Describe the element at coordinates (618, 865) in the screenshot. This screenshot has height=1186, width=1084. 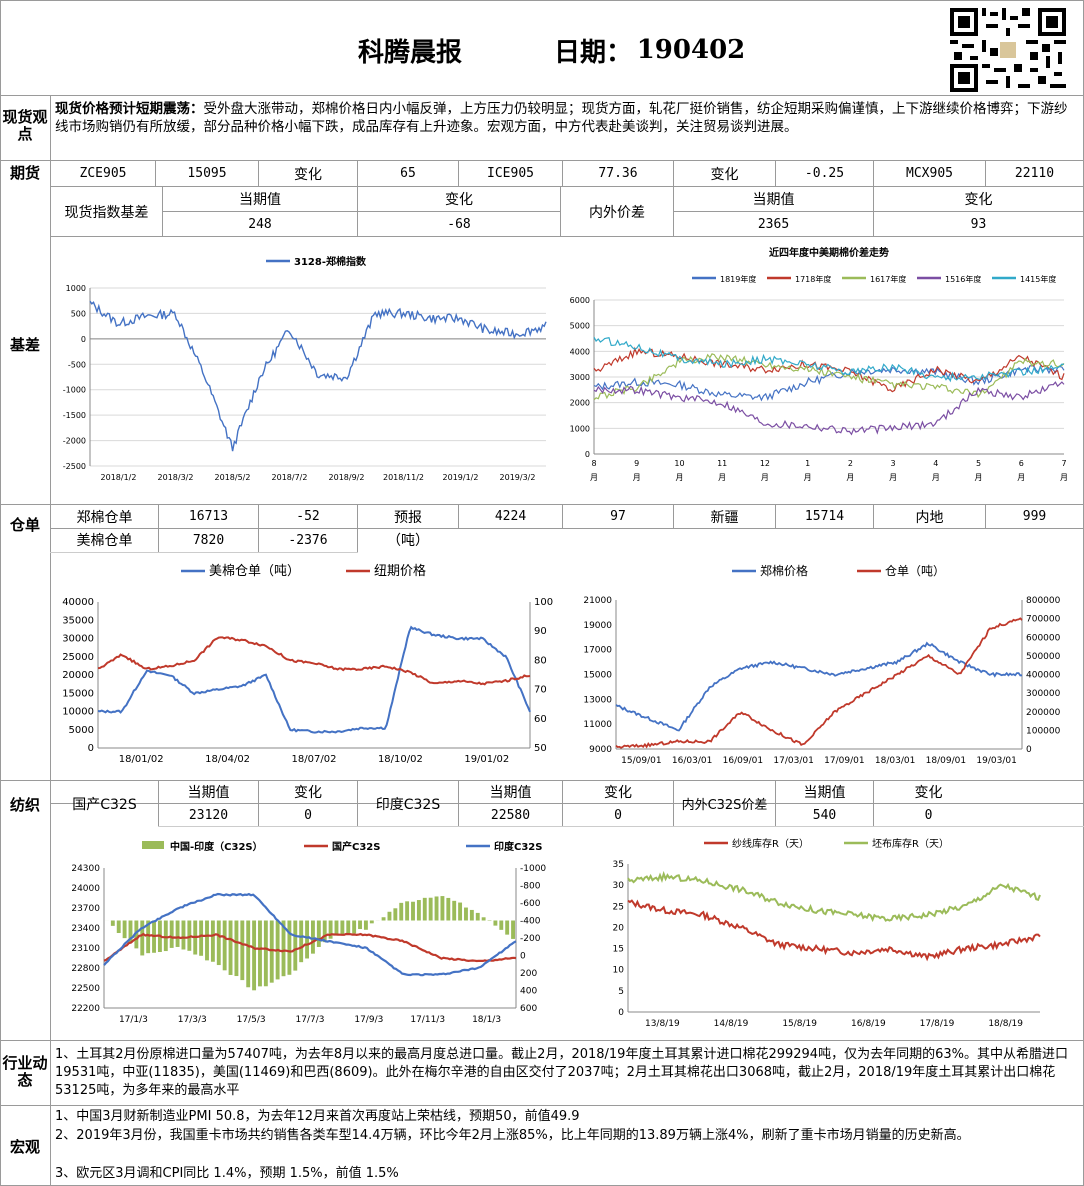
I see `y-tick-label: 35` at that location.